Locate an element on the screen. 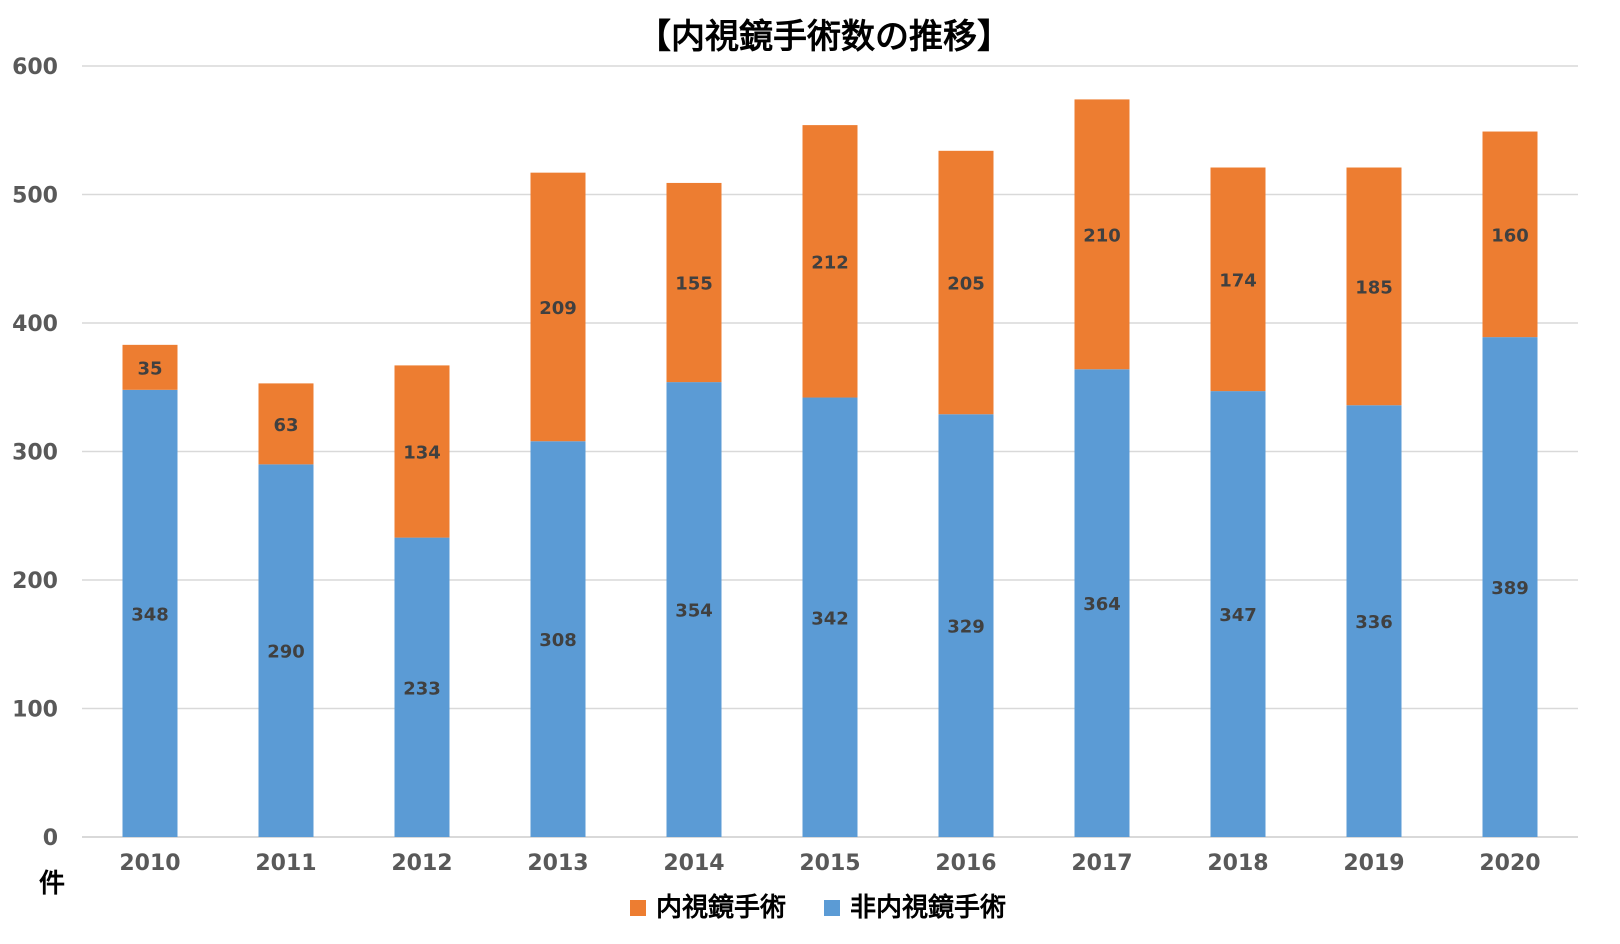 The height and width of the screenshot is (944, 1620). bar-non-endoscopic-2020 is located at coordinates (1510, 587).